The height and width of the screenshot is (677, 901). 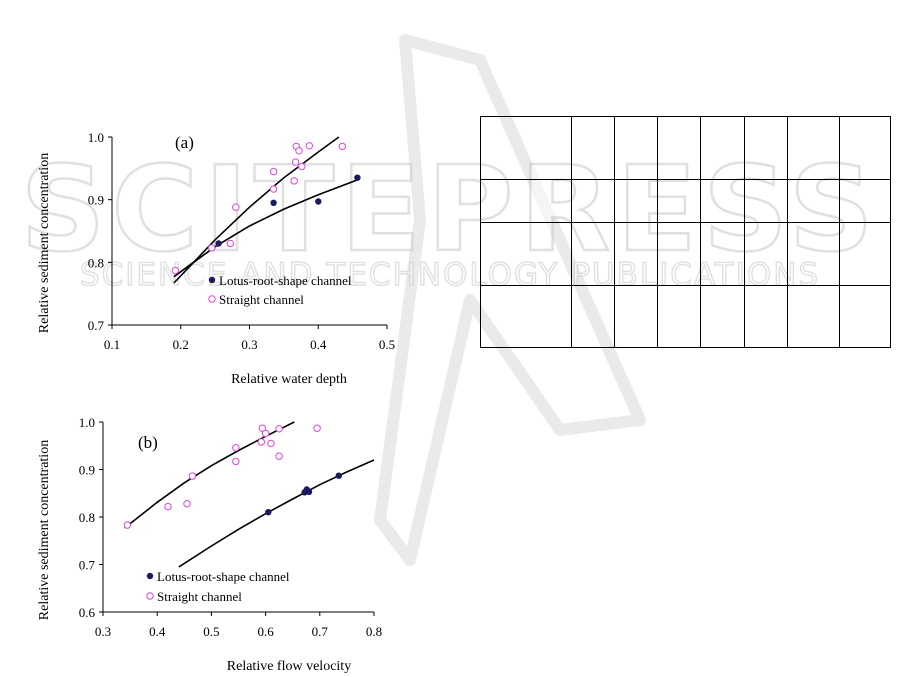 I want to click on chart-b-legend-lotus: Lotus-root-shape channel, so click(x=223, y=576).